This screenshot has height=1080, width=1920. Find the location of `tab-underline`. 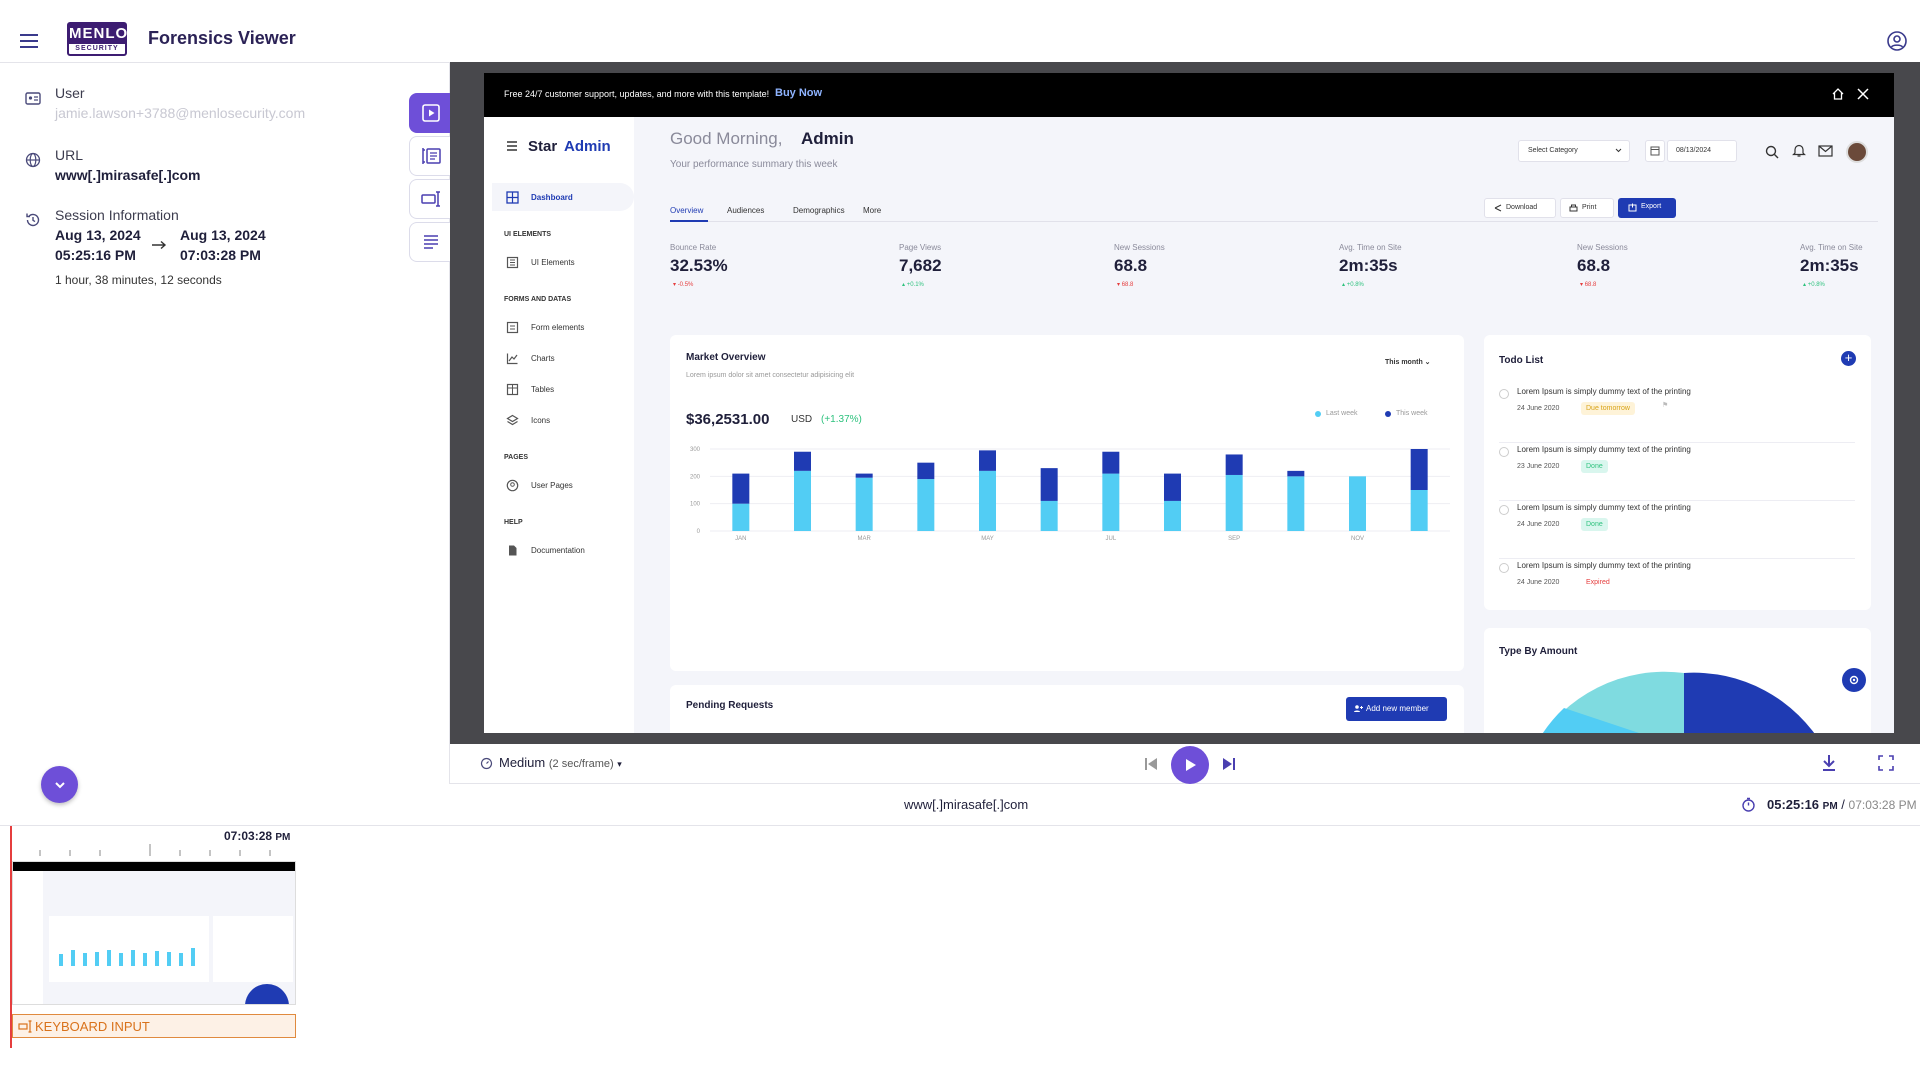

tab-underline is located at coordinates (689, 221).